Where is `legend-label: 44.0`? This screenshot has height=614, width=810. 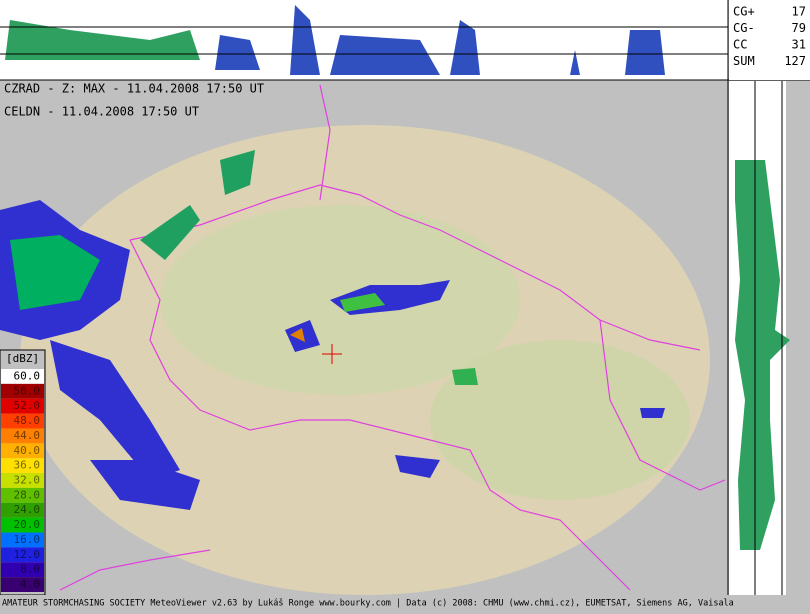 legend-label: 44.0 is located at coordinates (27, 435).